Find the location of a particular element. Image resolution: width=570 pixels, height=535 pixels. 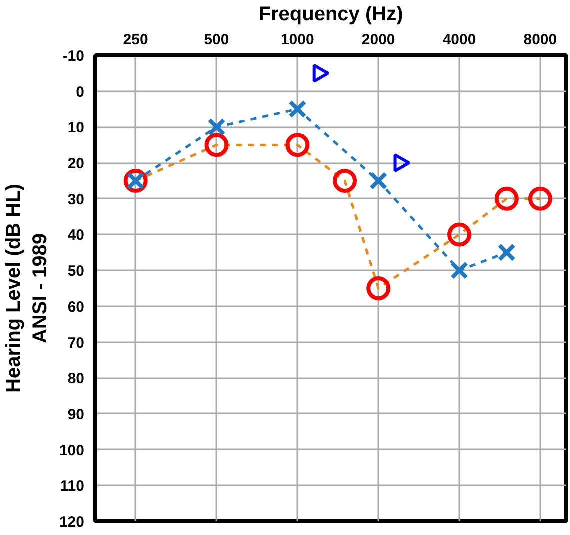

y-tick-label: -10 is located at coordinates (73, 56).